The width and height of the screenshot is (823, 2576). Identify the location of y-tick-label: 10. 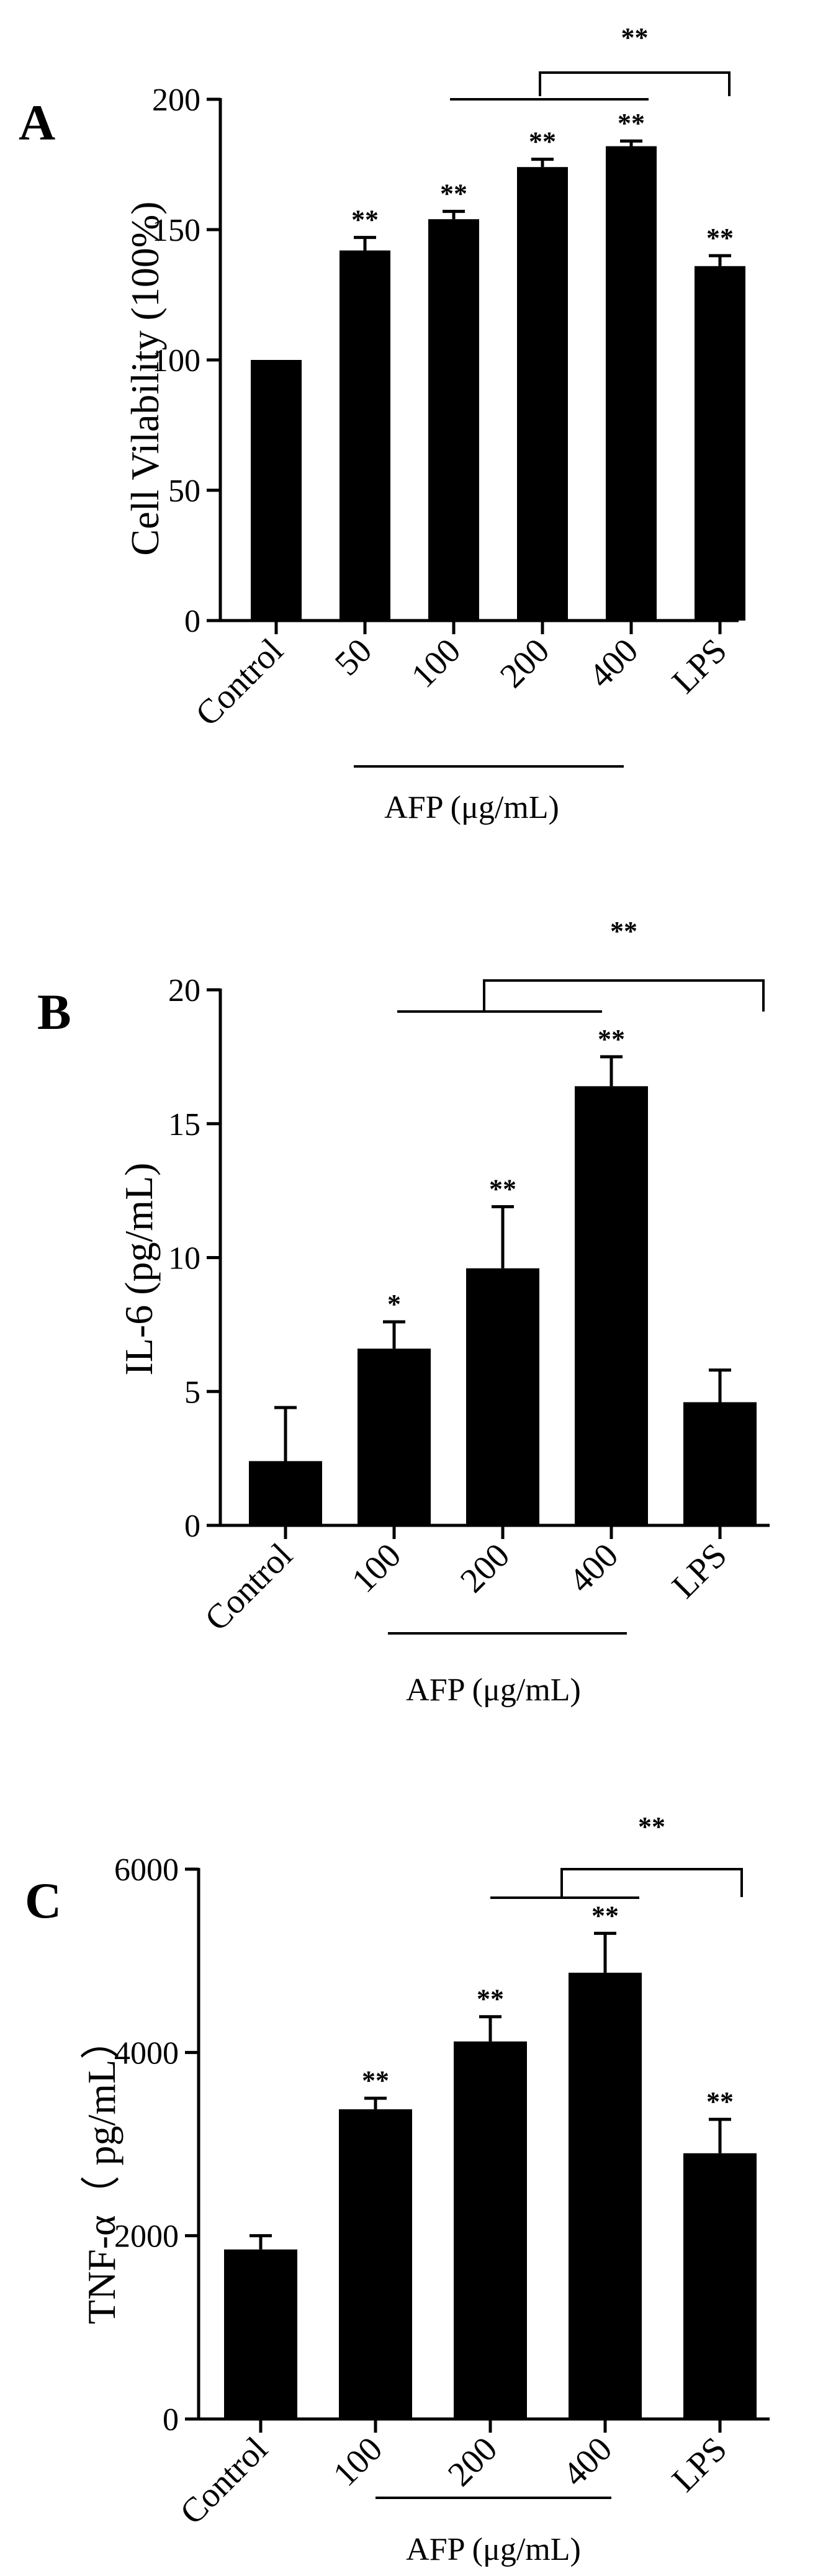
(184, 1259).